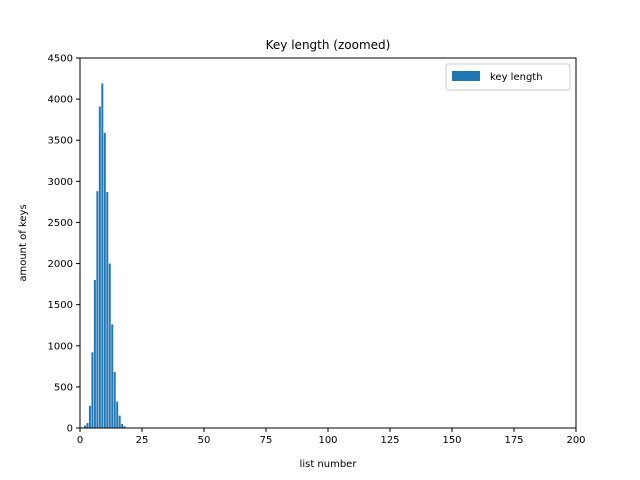 Image resolution: width=640 pixels, height=480 pixels. What do you see at coordinates (80, 440) in the screenshot?
I see `x-tick-label: 0` at bounding box center [80, 440].